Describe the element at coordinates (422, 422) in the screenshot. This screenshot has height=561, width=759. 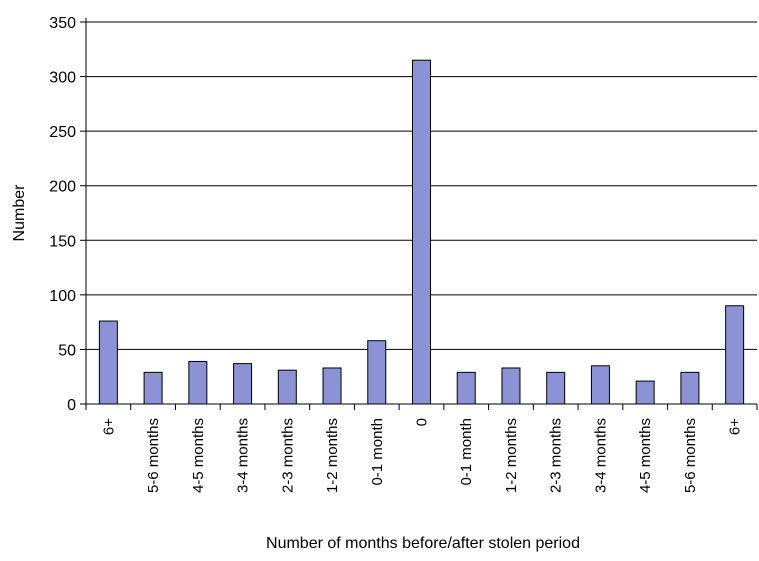
I see `x-tick-label: 0` at that location.